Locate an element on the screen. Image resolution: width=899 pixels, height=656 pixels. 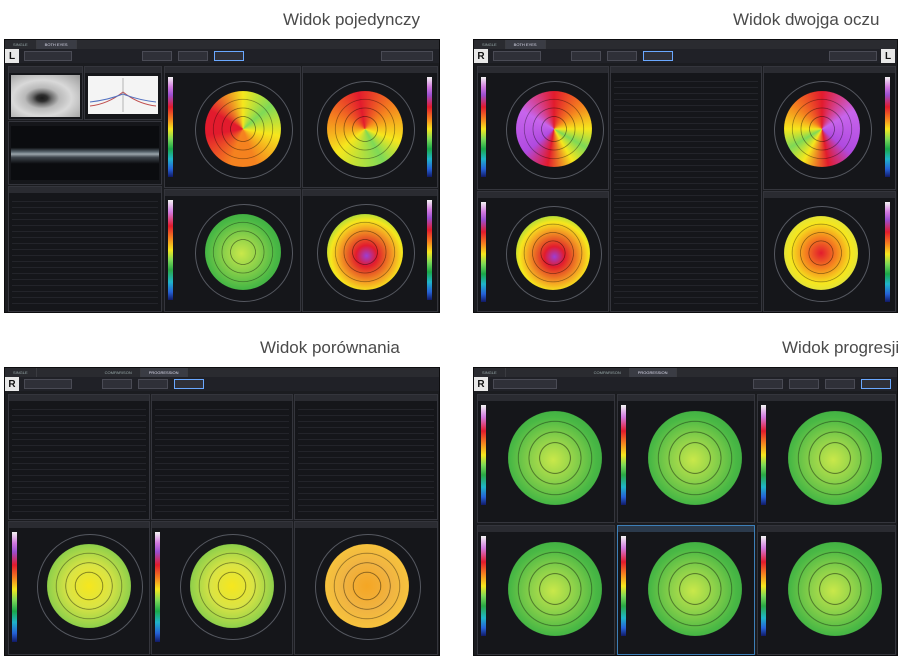
axial-anterior-map is located at coordinates (243, 129).